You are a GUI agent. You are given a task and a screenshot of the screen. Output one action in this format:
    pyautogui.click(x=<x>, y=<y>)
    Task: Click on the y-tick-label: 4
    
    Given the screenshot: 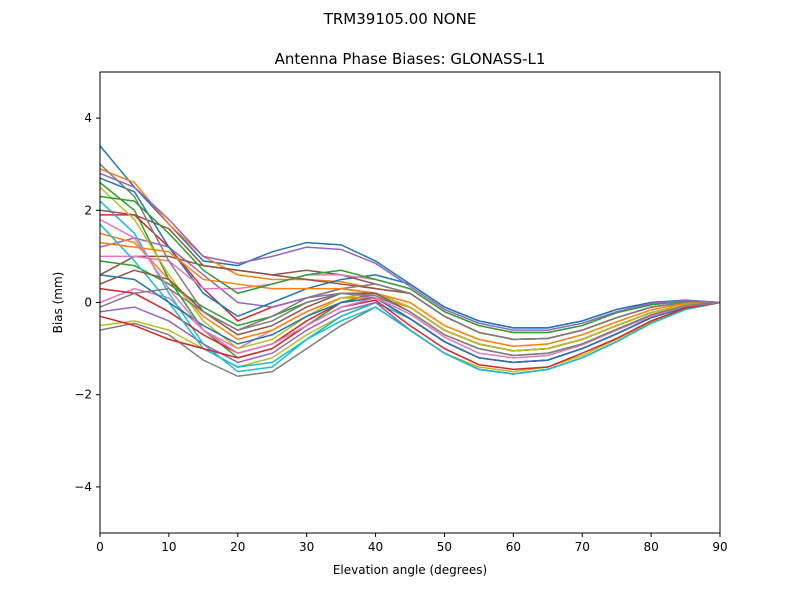 What is the action you would take?
    pyautogui.click(x=88, y=118)
    